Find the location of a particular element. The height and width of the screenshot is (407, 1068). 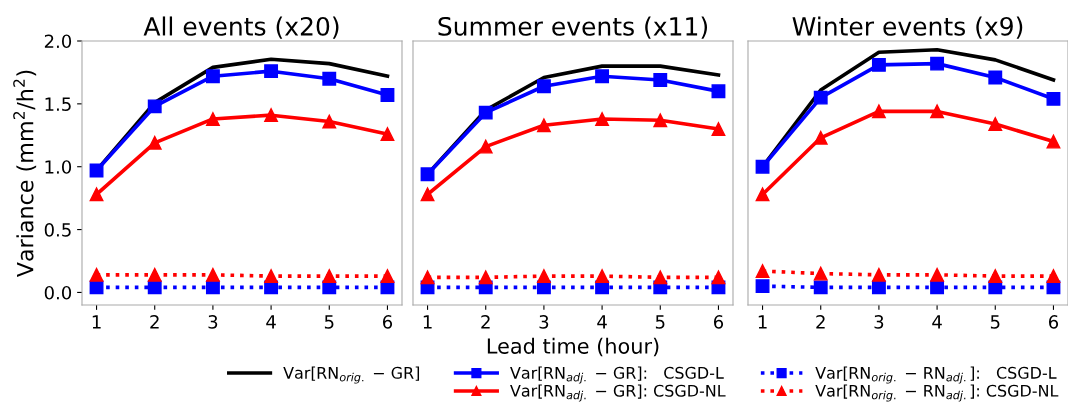

legend-label: Var[RN$_{adj.}$ − GR]: CSGD-L is located at coordinates (617, 375).